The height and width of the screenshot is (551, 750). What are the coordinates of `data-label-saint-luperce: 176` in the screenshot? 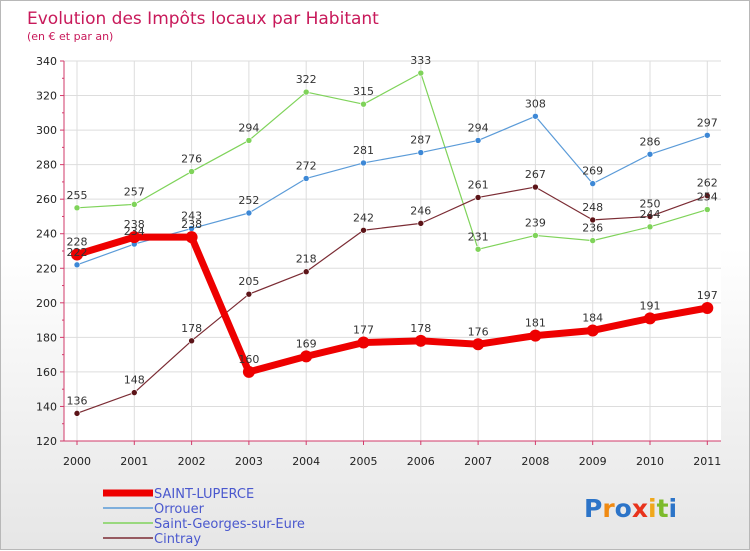 It's located at (478, 331).